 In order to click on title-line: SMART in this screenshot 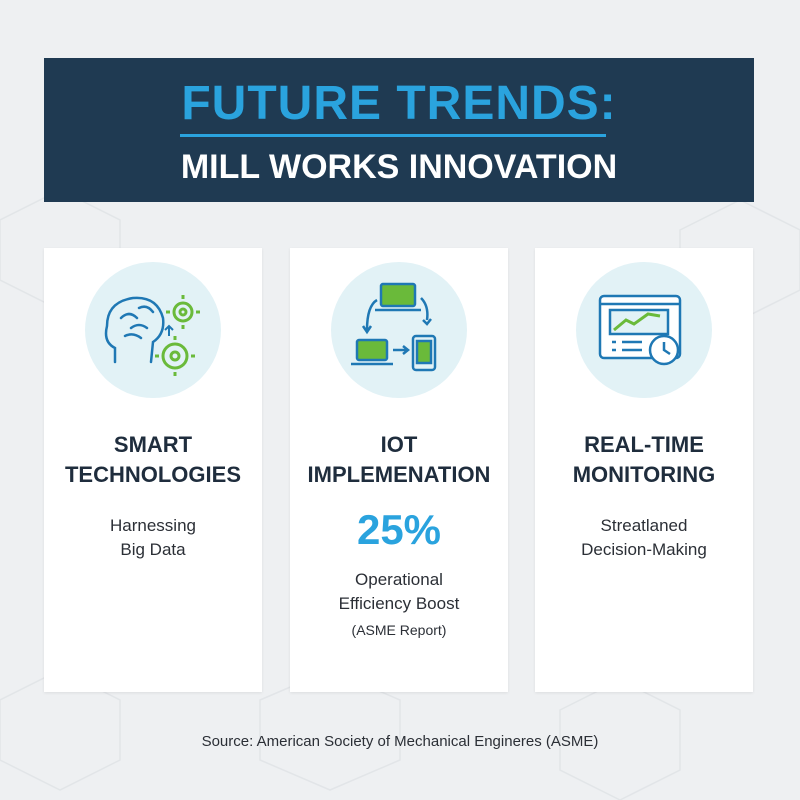, I will do `click(153, 444)`.